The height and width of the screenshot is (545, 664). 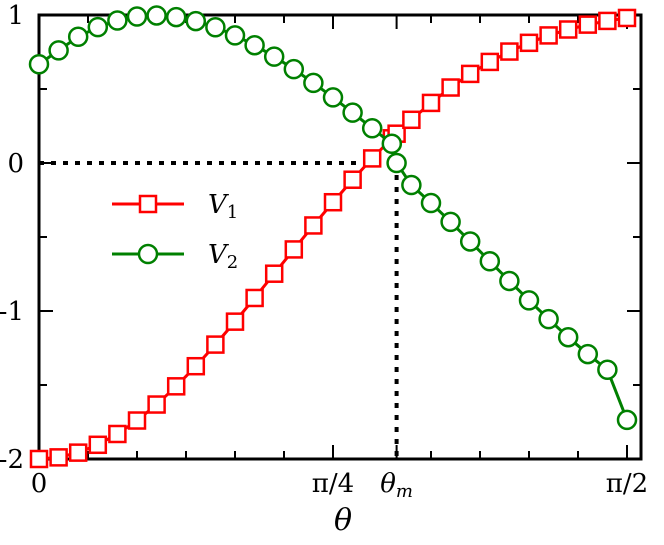 I want to click on x-tick-label: π/2, so click(x=627, y=484).